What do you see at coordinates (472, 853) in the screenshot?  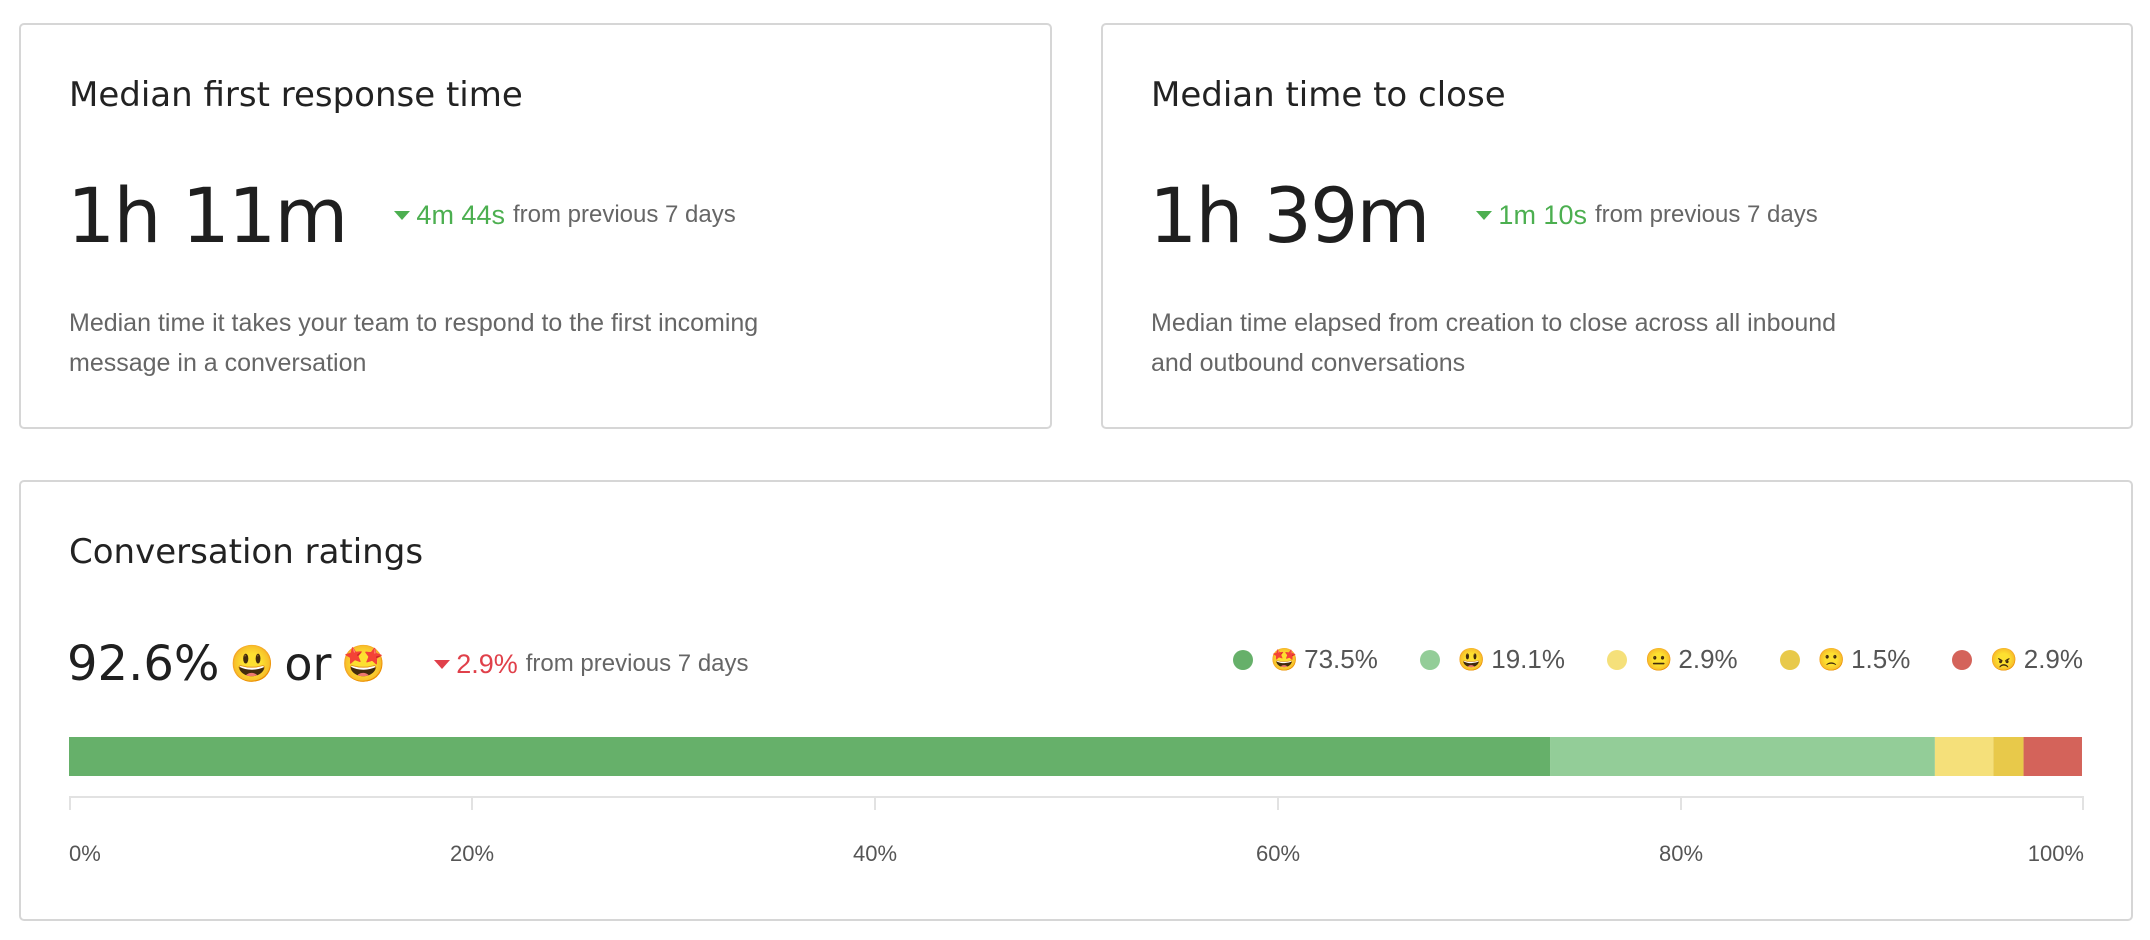 I see `x-tick-label: 20%` at bounding box center [472, 853].